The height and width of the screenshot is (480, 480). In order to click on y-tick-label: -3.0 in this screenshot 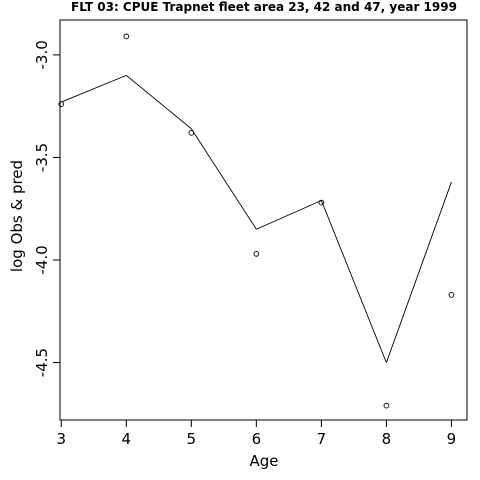, I will do `click(42, 54)`.